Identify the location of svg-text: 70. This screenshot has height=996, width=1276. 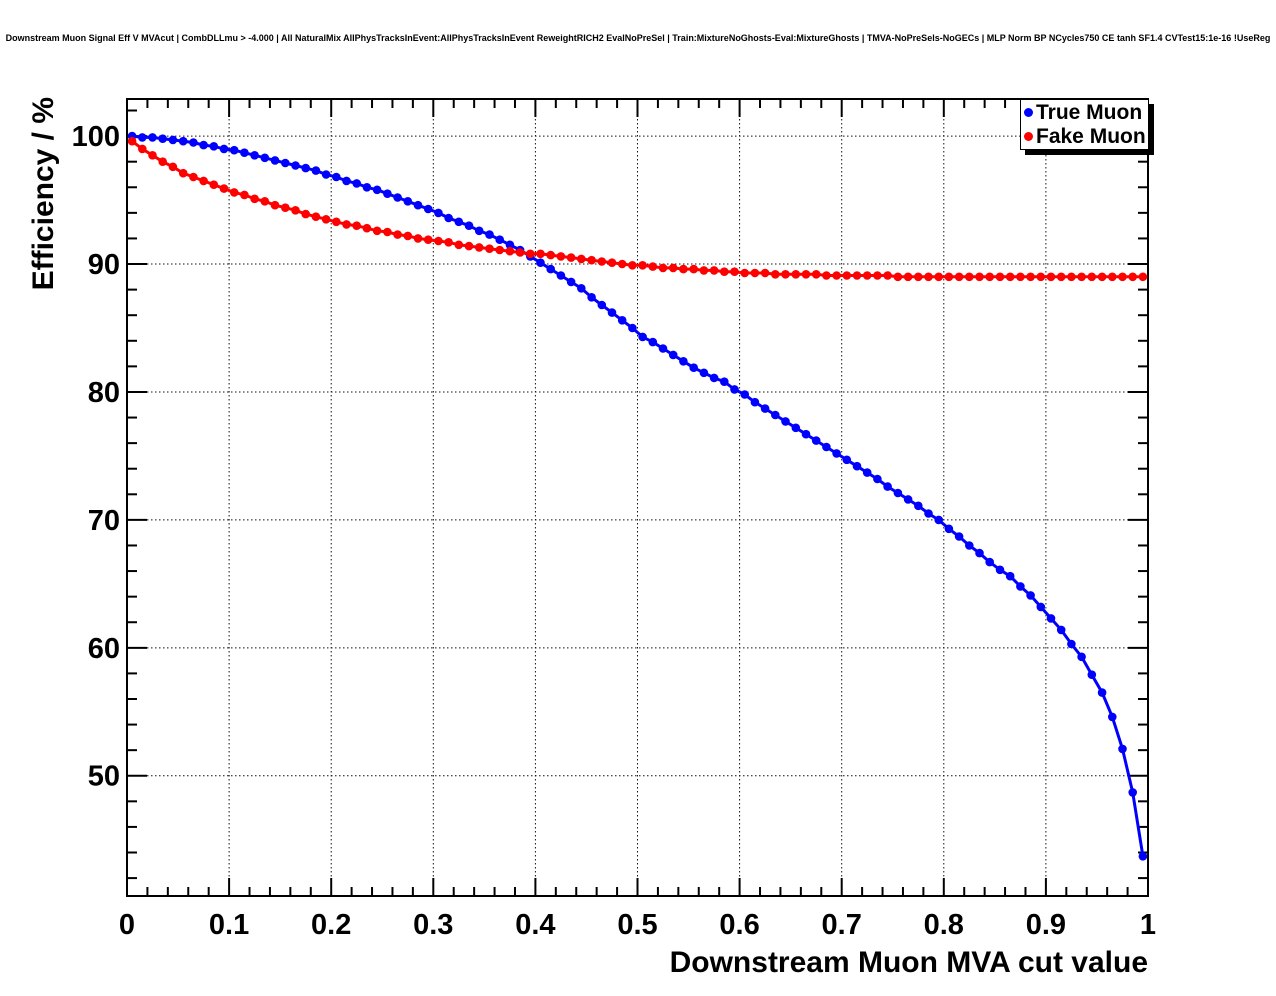
(104, 521).